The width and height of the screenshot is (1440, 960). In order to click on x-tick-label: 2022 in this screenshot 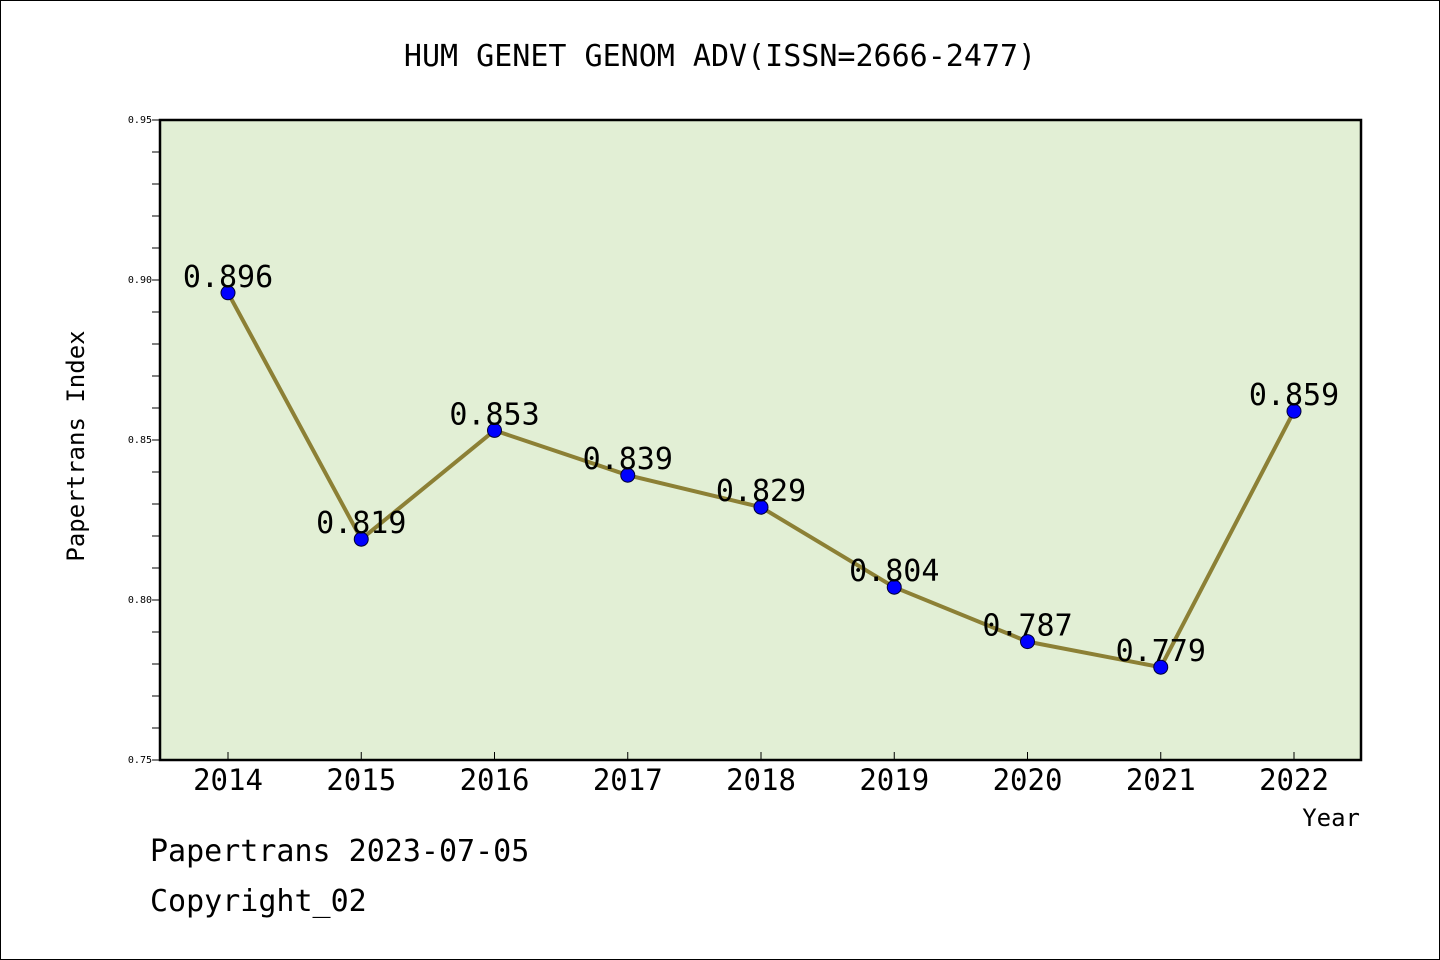, I will do `click(1294, 780)`.